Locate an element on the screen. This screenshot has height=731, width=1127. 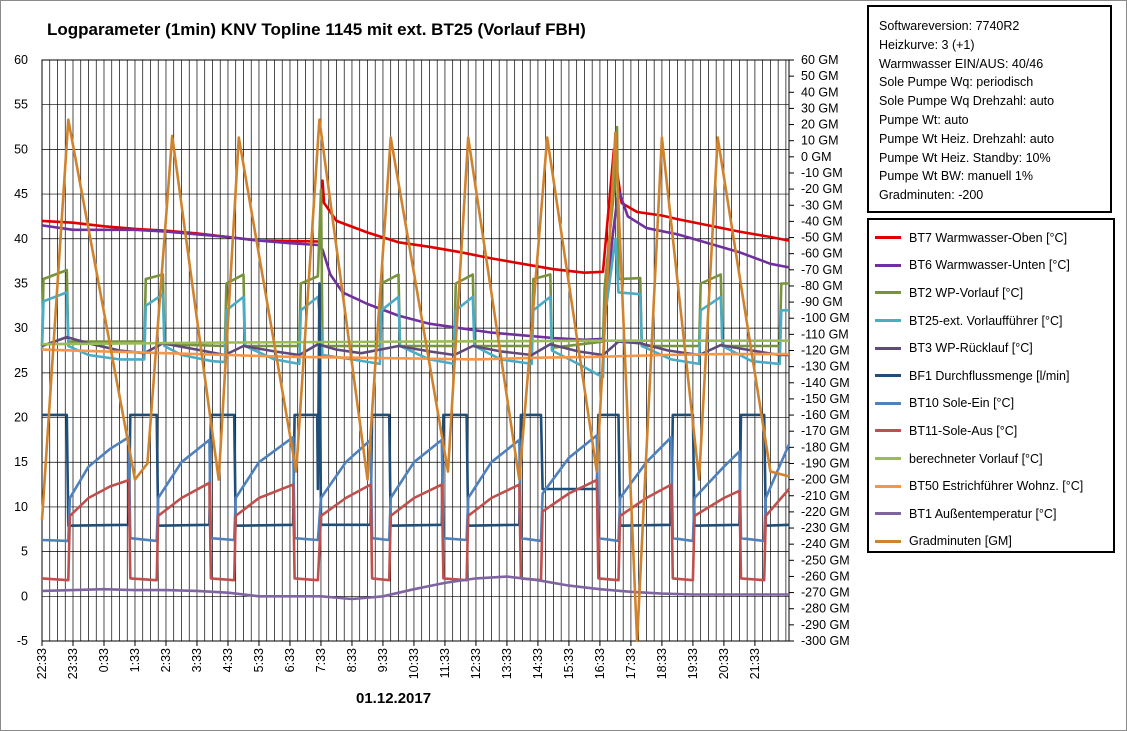
x-tick-label: 22:33 is located at coordinates (42, 663).